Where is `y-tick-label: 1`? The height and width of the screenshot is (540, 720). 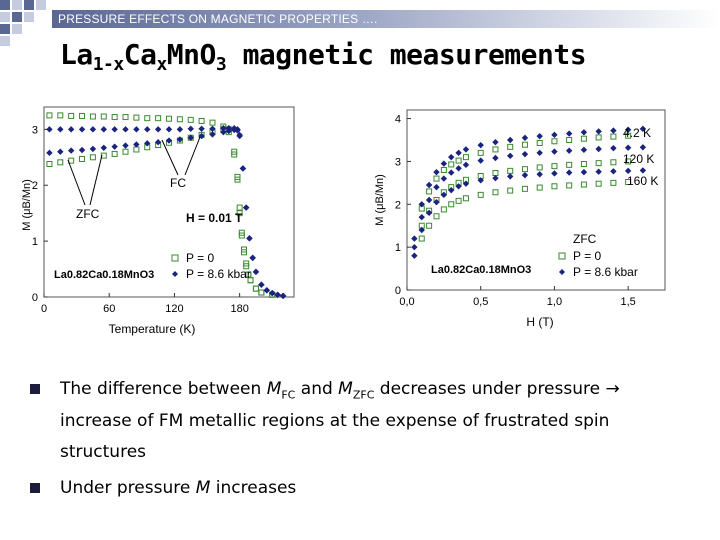
y-tick-label: 1 is located at coordinates (398, 248).